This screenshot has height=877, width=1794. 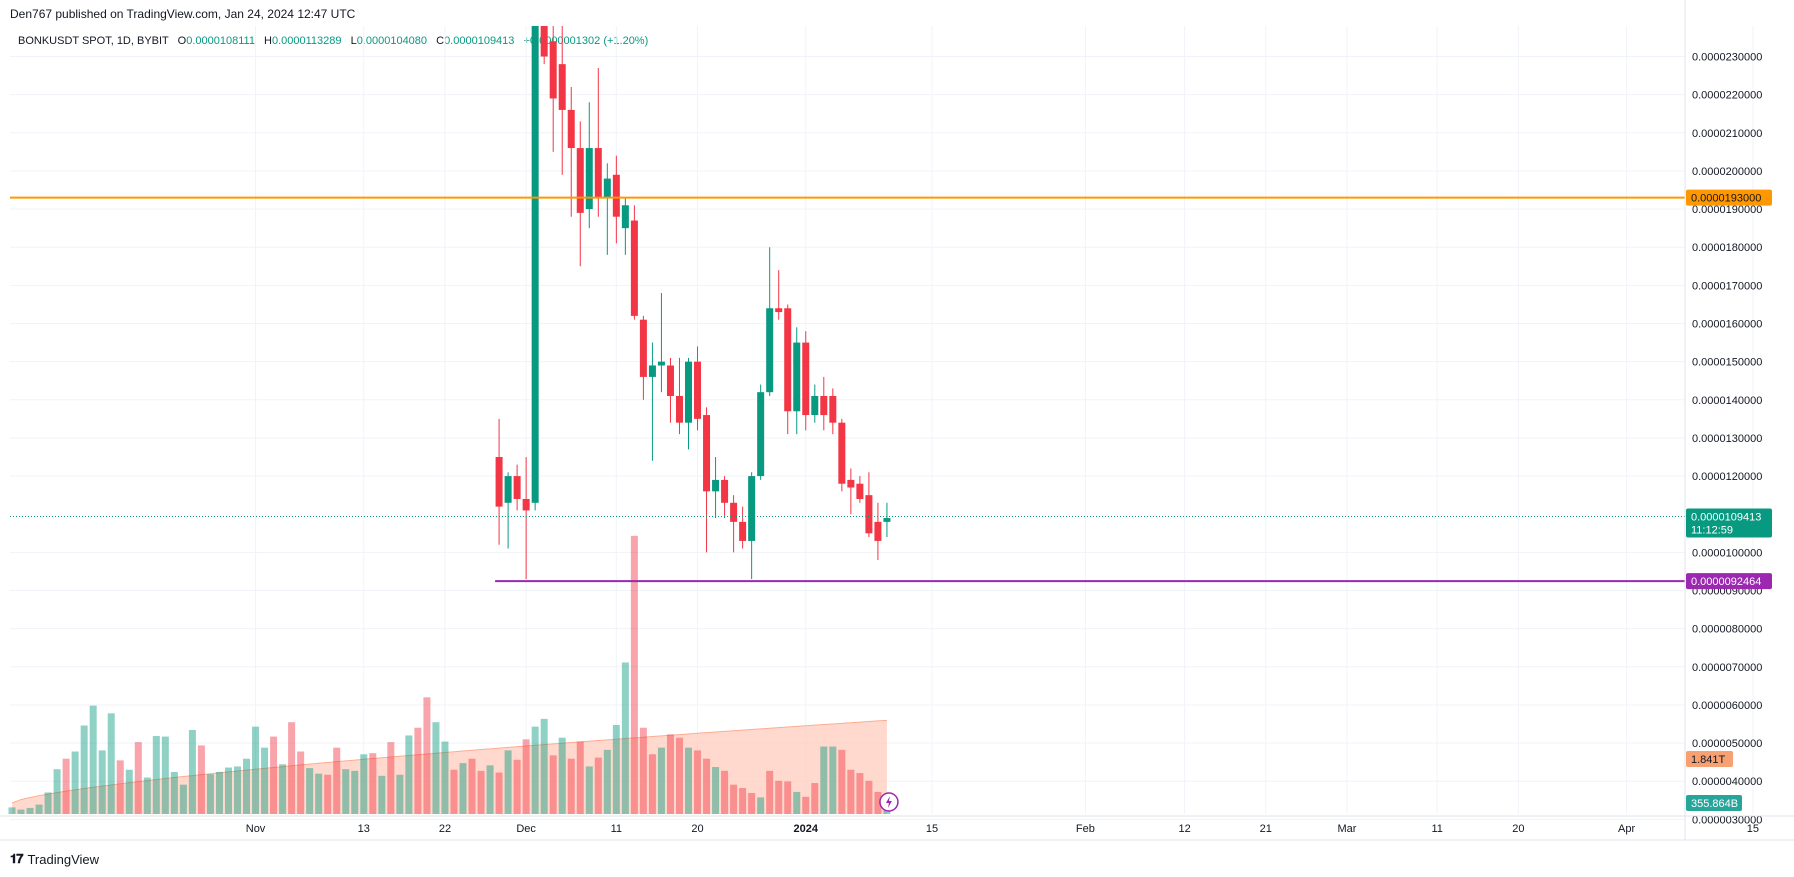 What do you see at coordinates (1727, 668) in the screenshot?
I see `y-tick-label: 0.0000070000` at bounding box center [1727, 668].